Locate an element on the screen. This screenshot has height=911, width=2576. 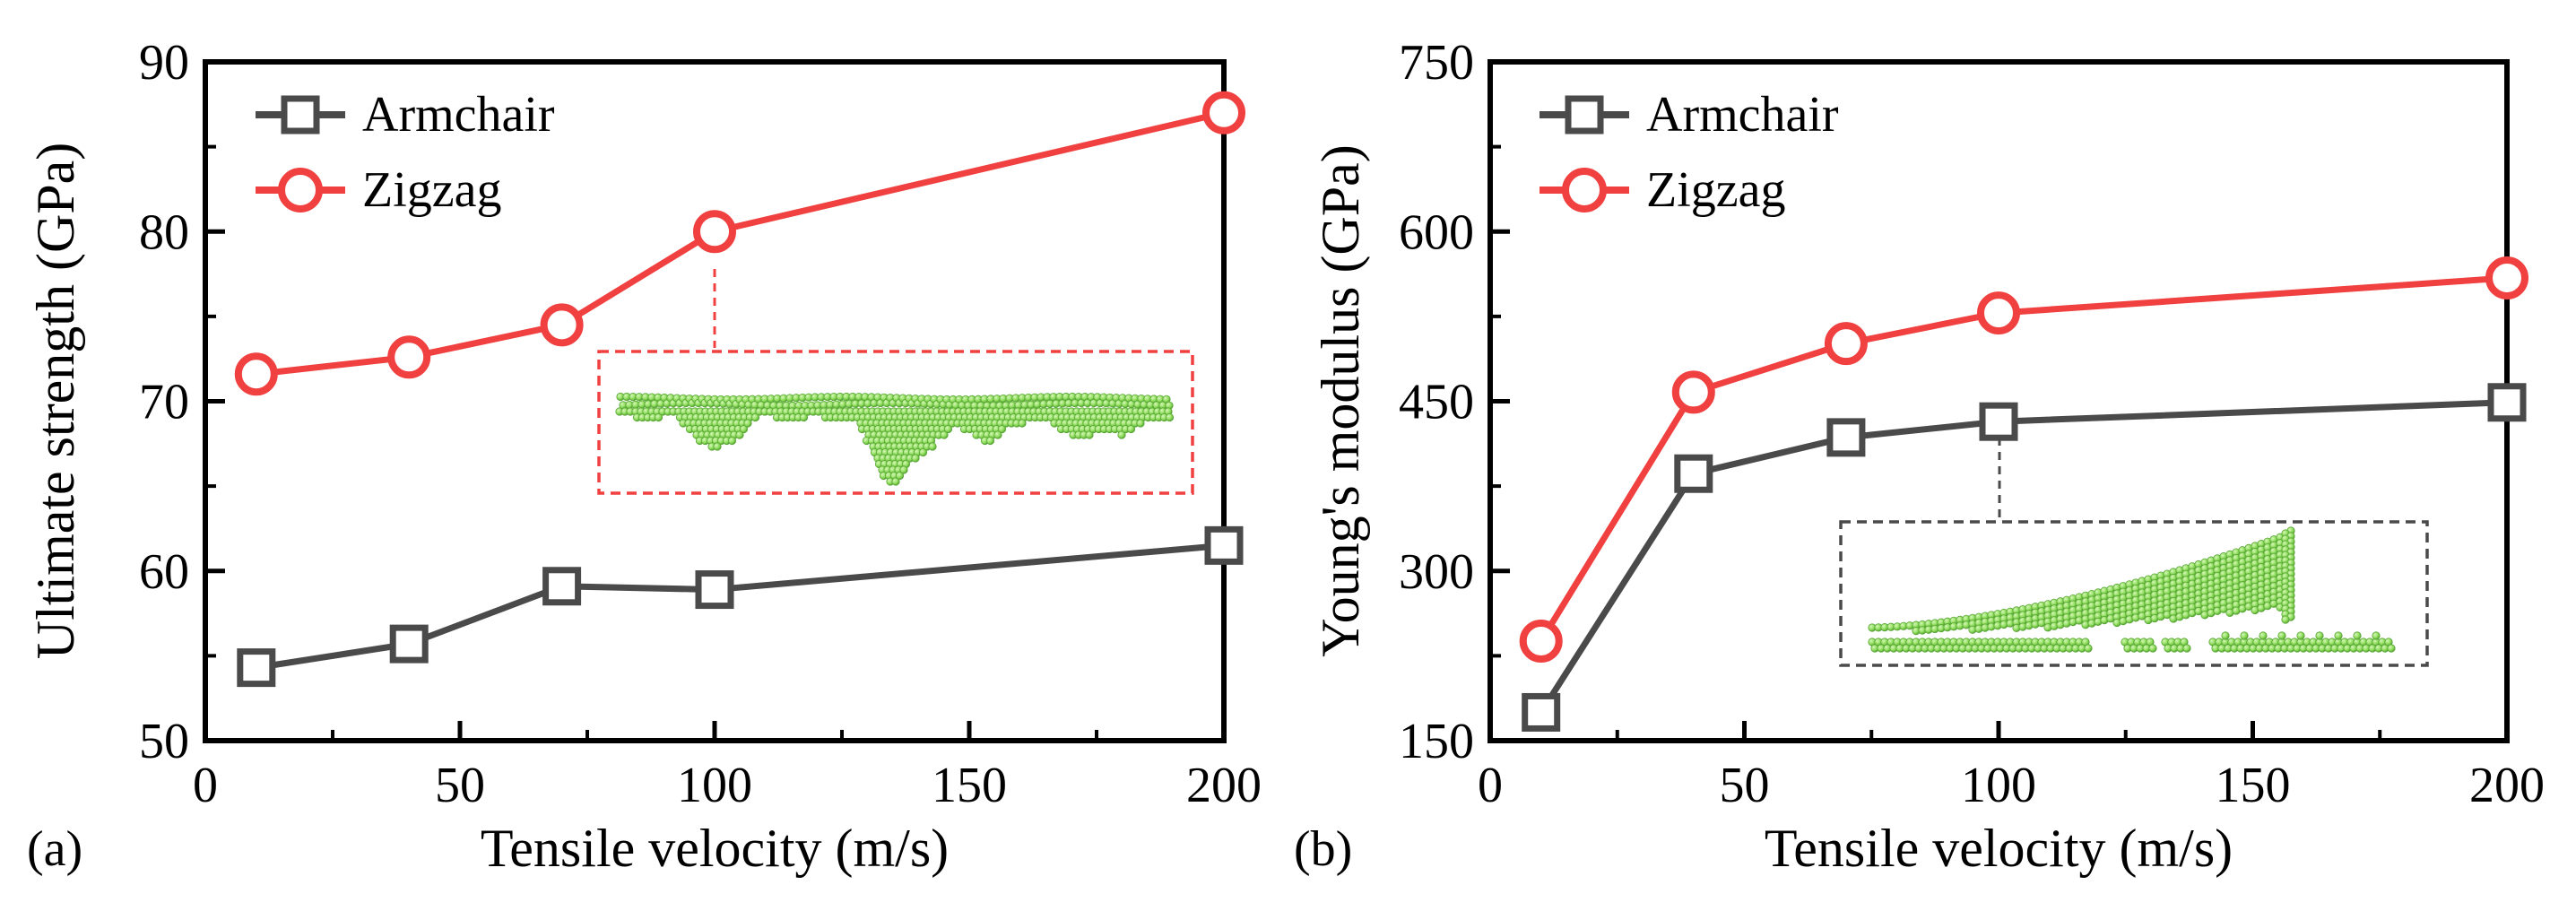
y-tick-label: 600 is located at coordinates (1436, 232).